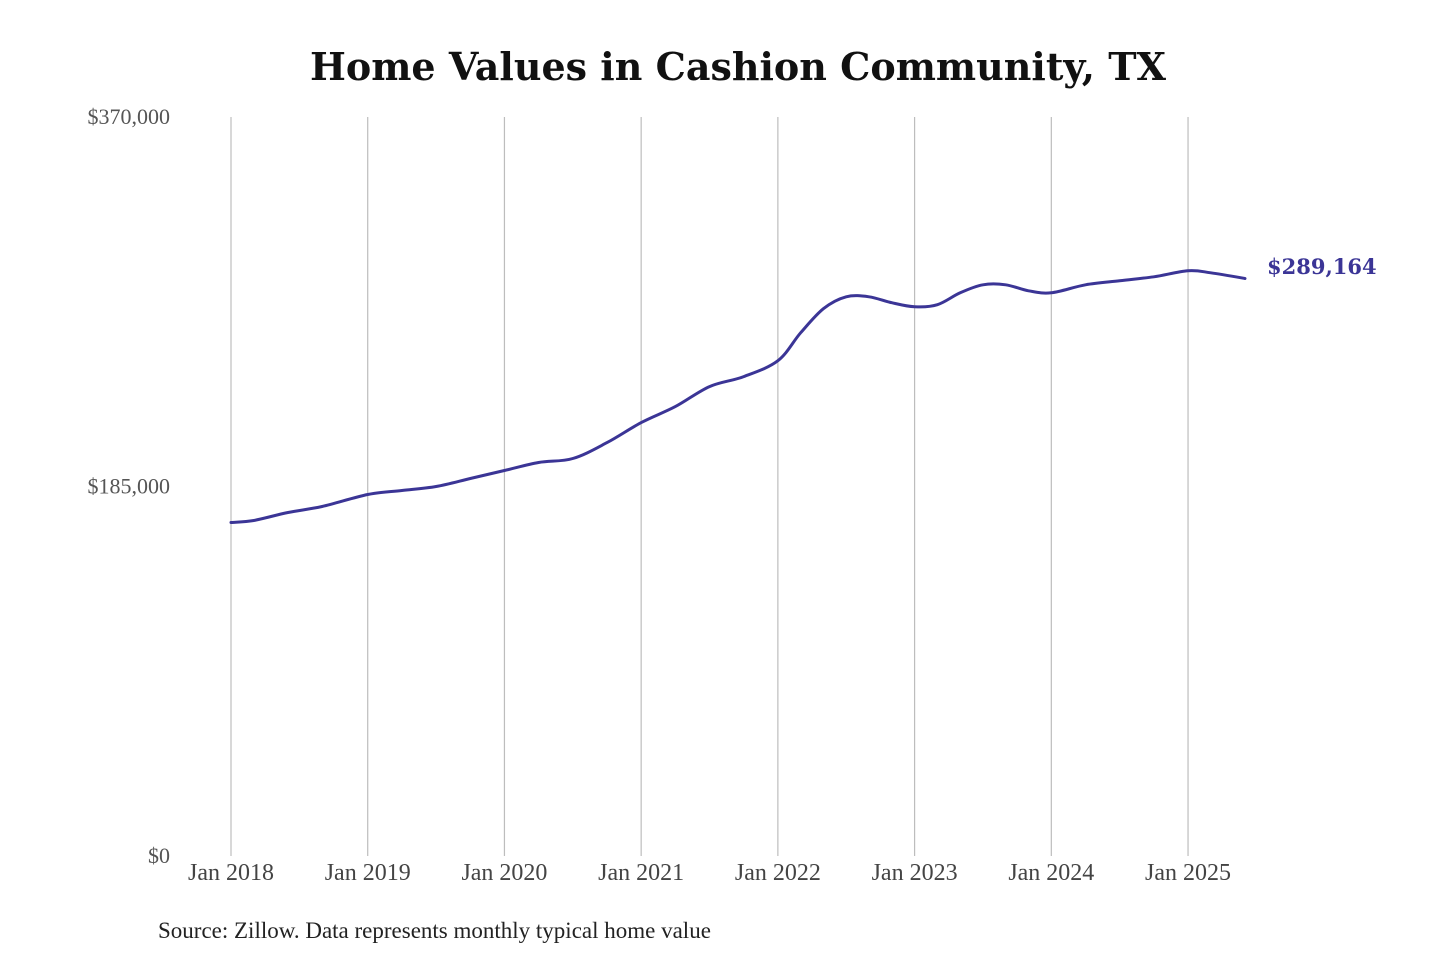  Describe the element at coordinates (915, 873) in the screenshot. I see `x-tick-label: Jan 2023` at that location.